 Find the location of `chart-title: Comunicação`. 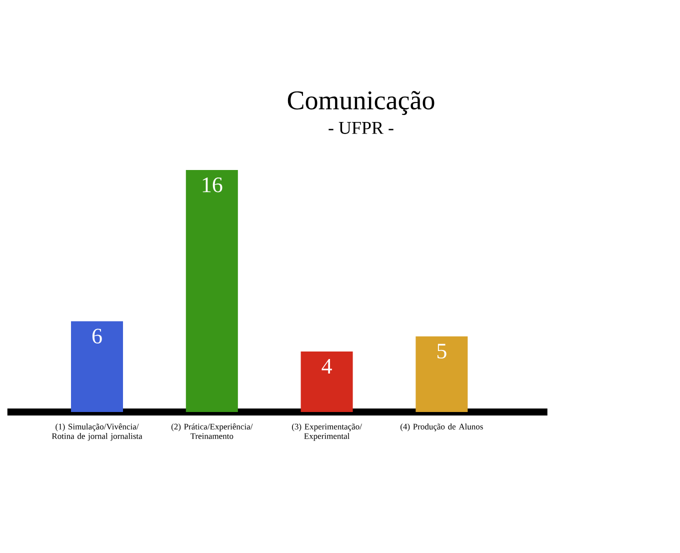

chart-title: Comunicação is located at coordinates (361, 103).